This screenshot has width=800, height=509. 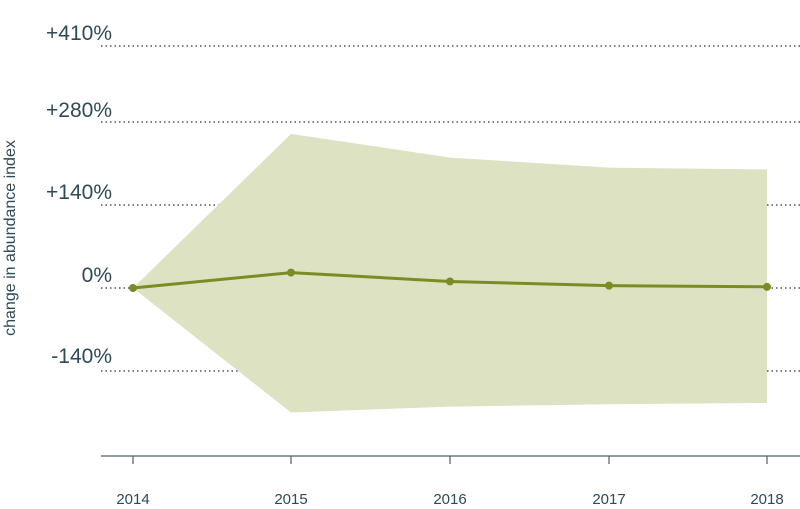 I want to click on y-axis-label: change in abundance index, so click(x=10, y=238).